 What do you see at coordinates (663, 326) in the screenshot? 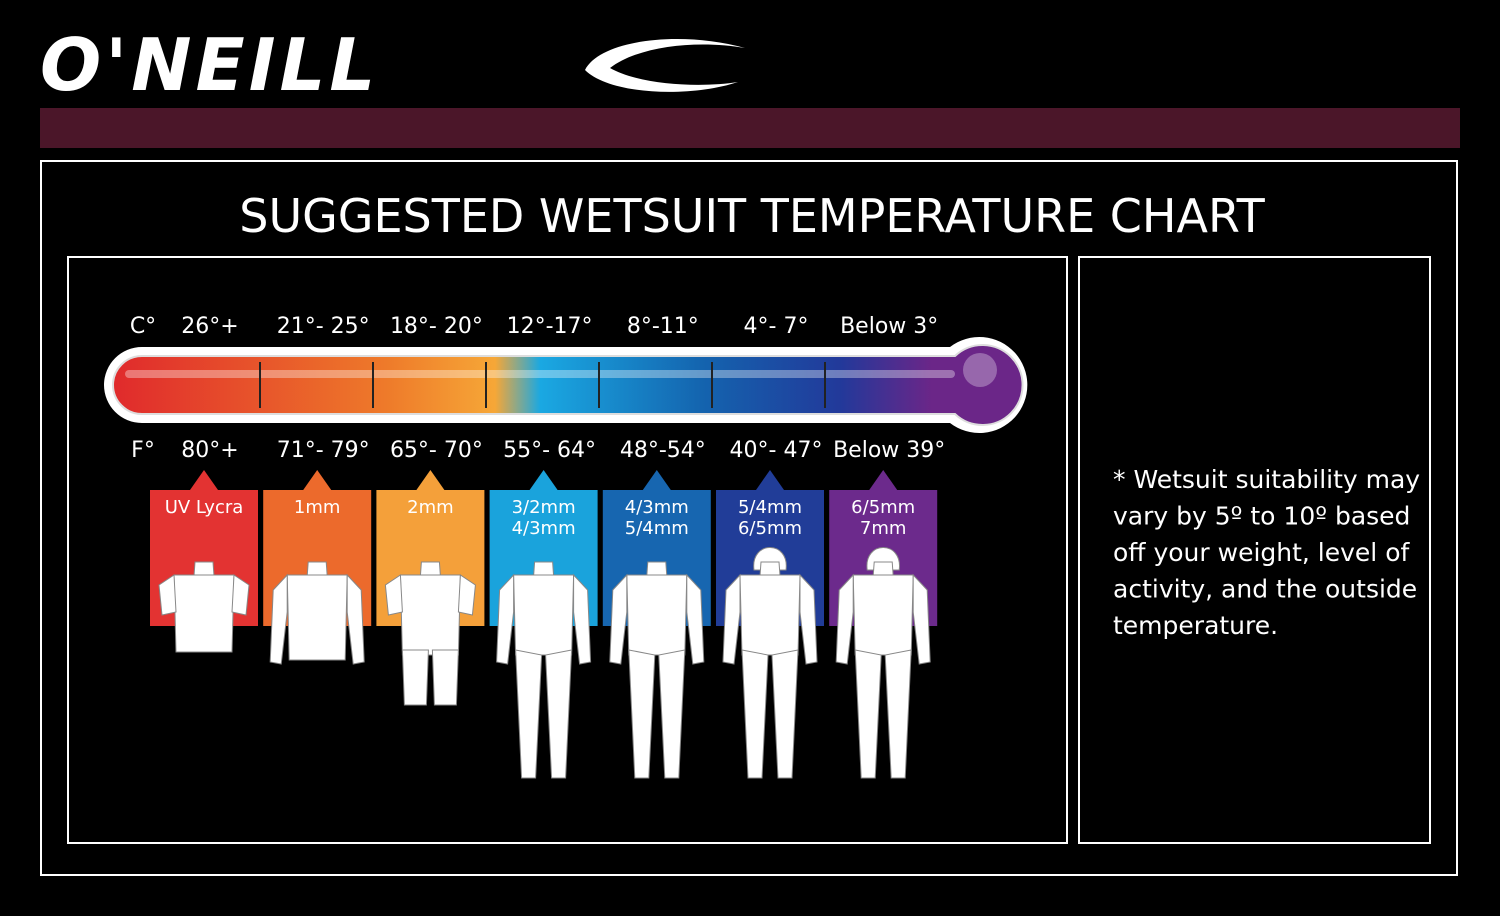
I see `celsius-range: 8°-11°` at bounding box center [663, 326].